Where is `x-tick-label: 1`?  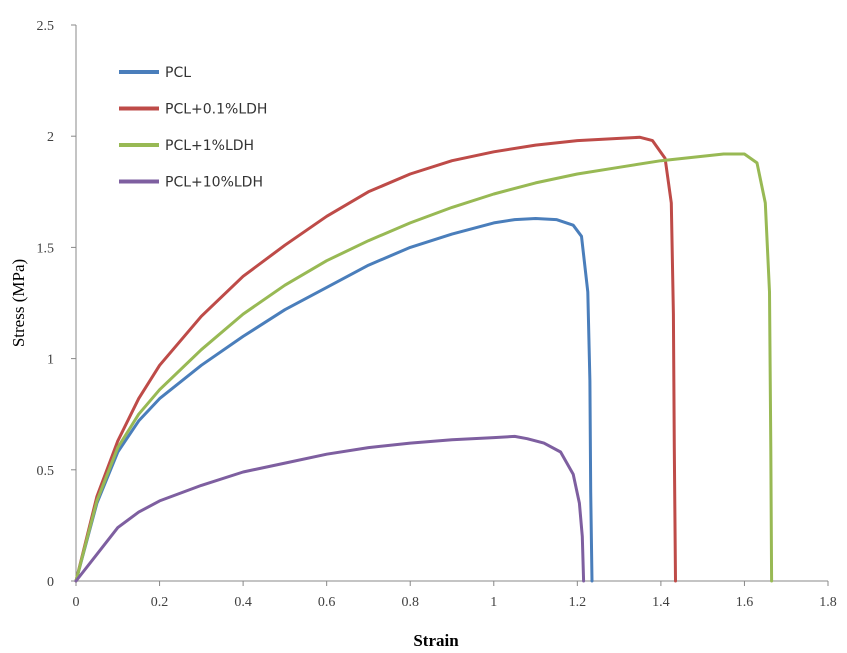 x-tick-label: 1 is located at coordinates (493, 602).